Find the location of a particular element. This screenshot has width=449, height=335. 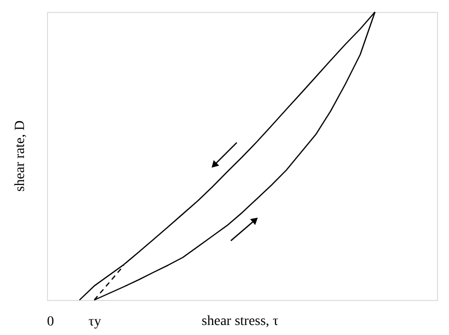

y-axis-title: shear rate, D is located at coordinates (20, 156).